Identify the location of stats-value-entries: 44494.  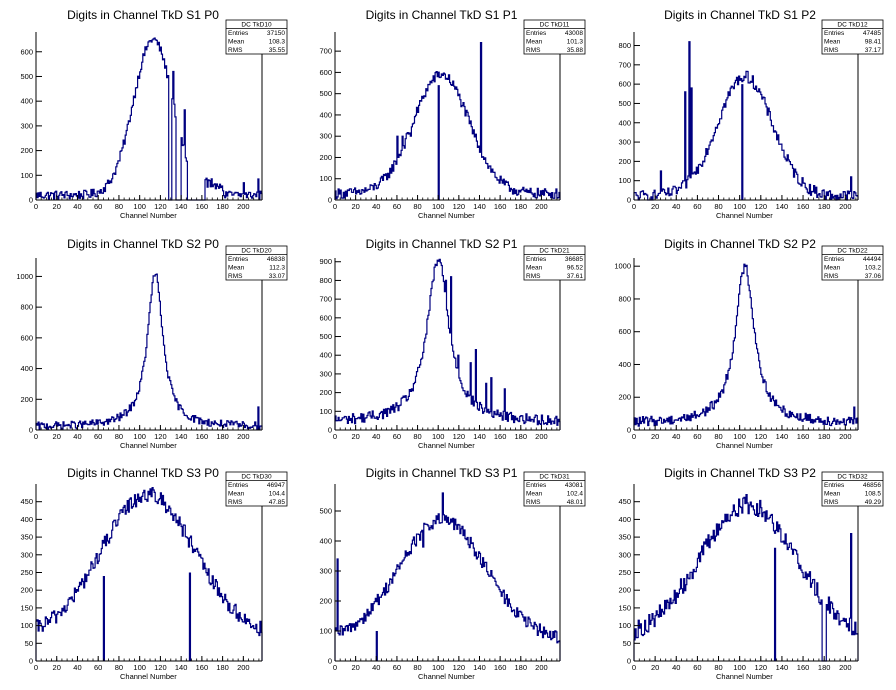
(872, 259).